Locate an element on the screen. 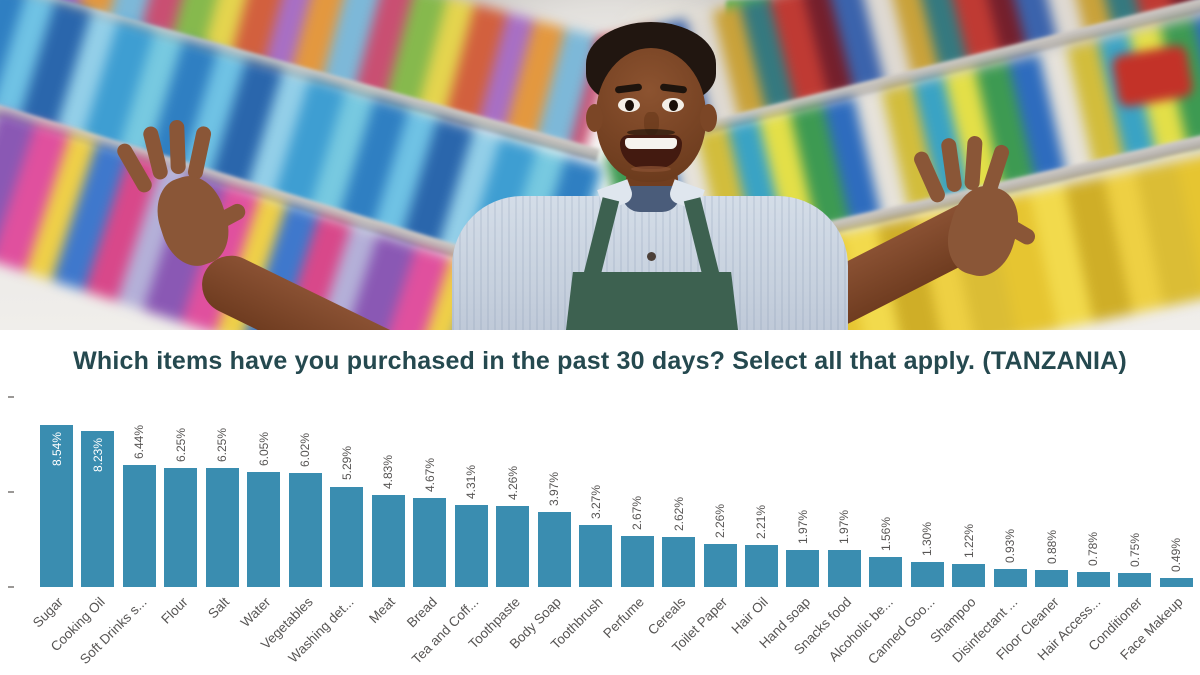 The width and height of the screenshot is (1200, 675). bar-value-label: 6.02% is located at coordinates (305, 449).